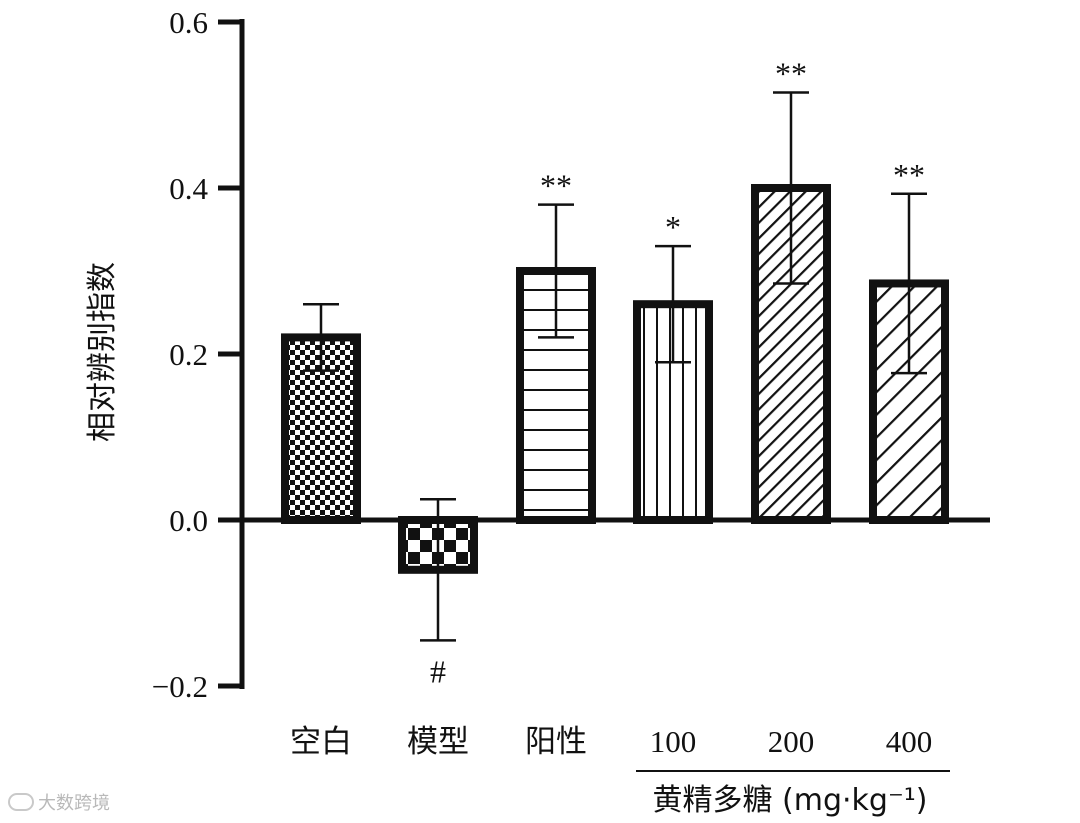  What do you see at coordinates (673, 227) in the screenshot?
I see `significance-label-3: *` at bounding box center [673, 227].